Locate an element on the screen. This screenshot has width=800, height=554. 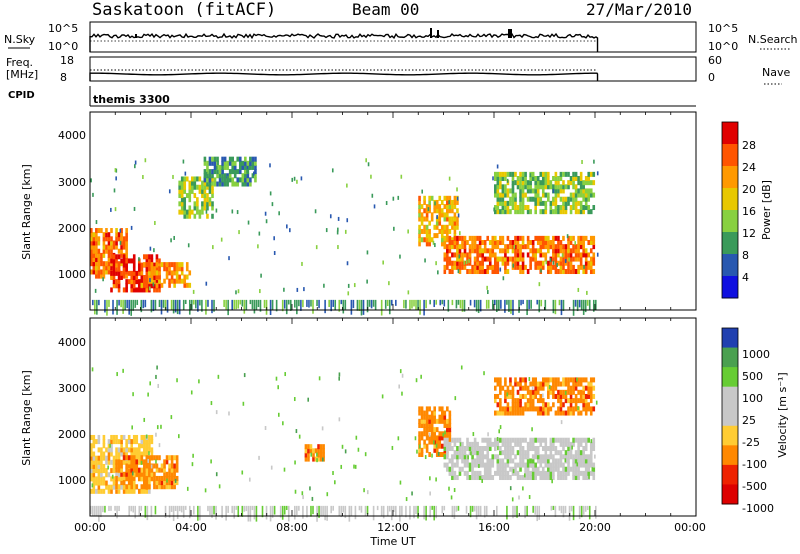
power-ylabel: Slant Range [km] is located at coordinates (26, 212).